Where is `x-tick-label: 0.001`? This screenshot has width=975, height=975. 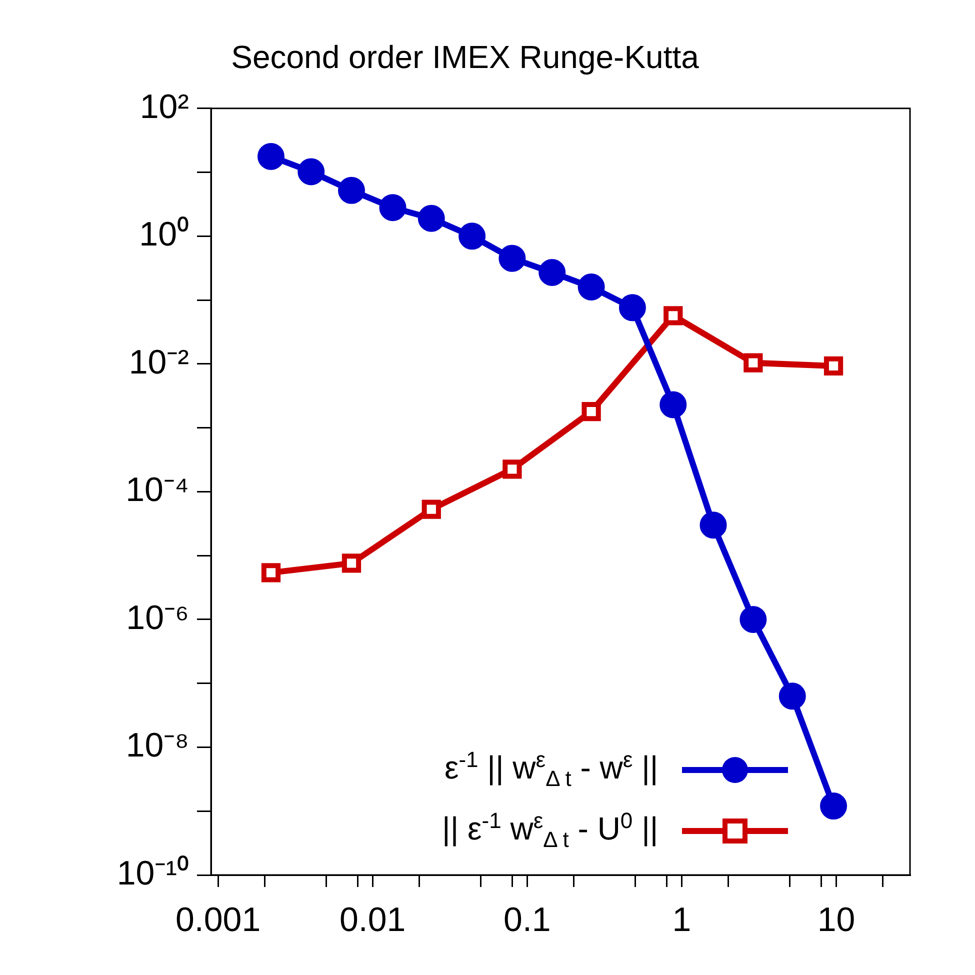 x-tick-label: 0.001 is located at coordinates (218, 919).